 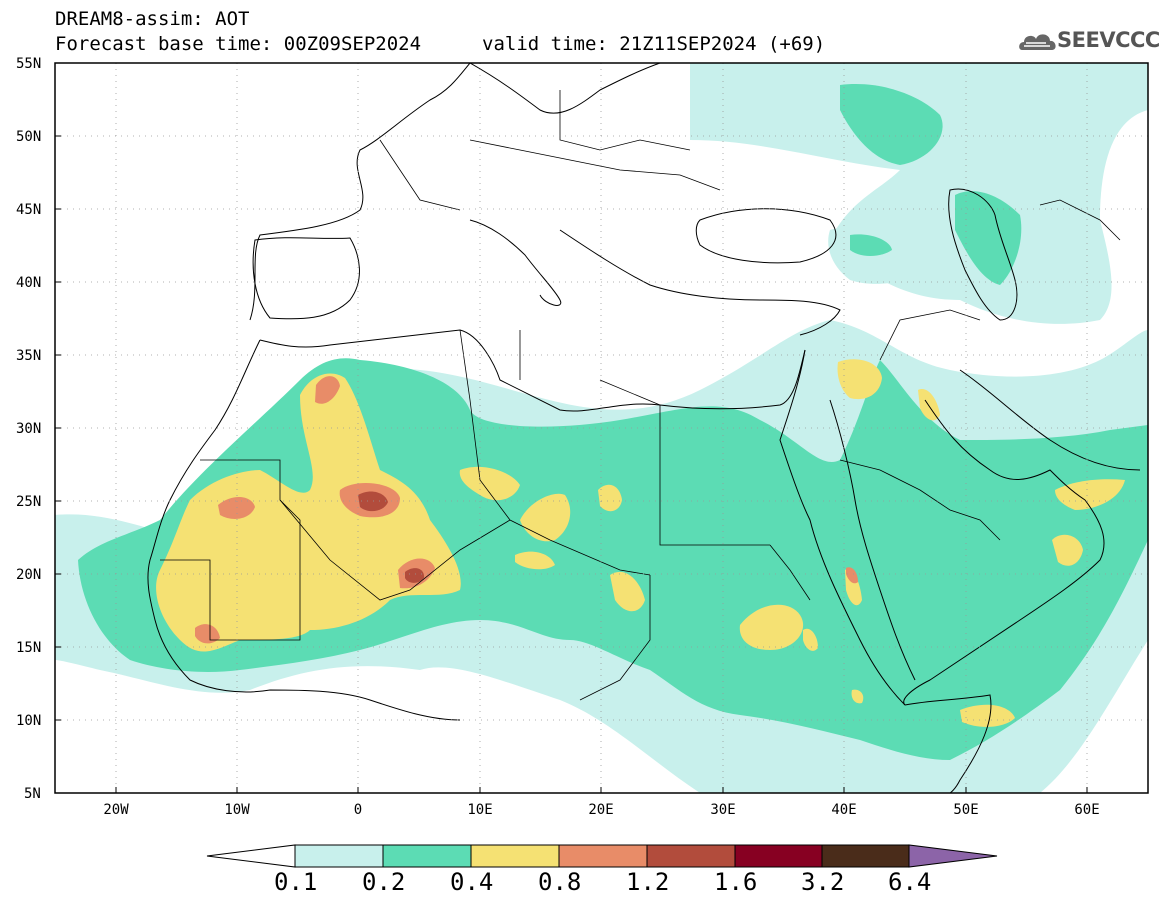 What do you see at coordinates (948, 743) in the screenshot?
I see `coastline-horn-africa` at bounding box center [948, 743].